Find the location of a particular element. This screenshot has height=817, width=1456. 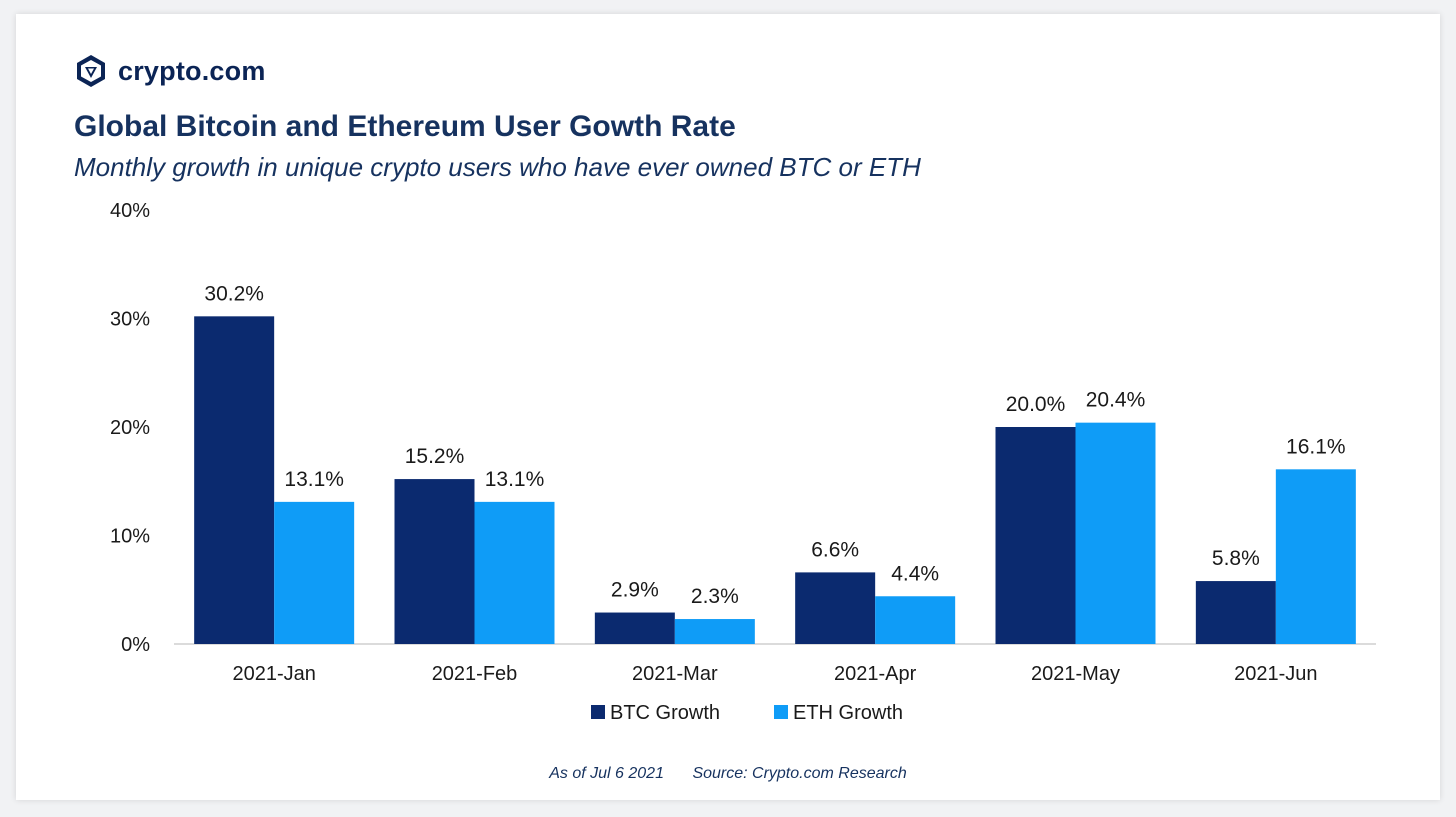

x-tick-label: 2021-May is located at coordinates (1075, 674).